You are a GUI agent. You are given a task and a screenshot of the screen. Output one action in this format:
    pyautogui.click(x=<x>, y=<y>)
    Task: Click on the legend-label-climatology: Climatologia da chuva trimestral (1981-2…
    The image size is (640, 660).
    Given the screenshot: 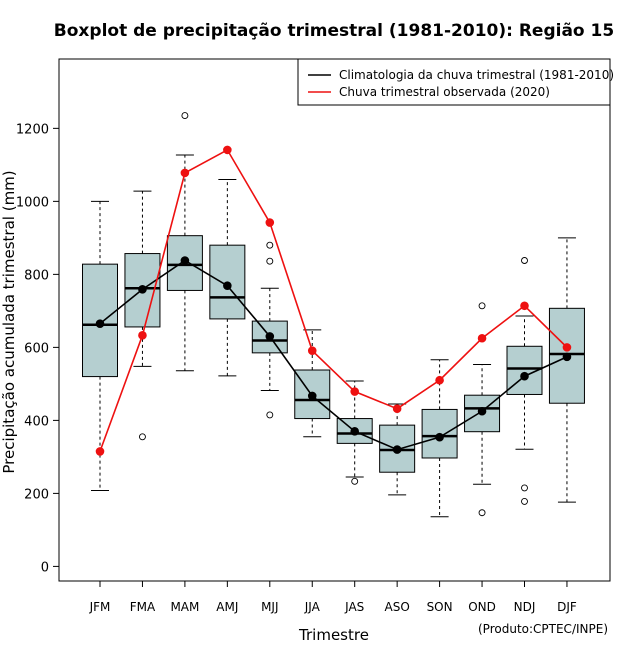 What is the action you would take?
    pyautogui.click(x=476, y=75)
    